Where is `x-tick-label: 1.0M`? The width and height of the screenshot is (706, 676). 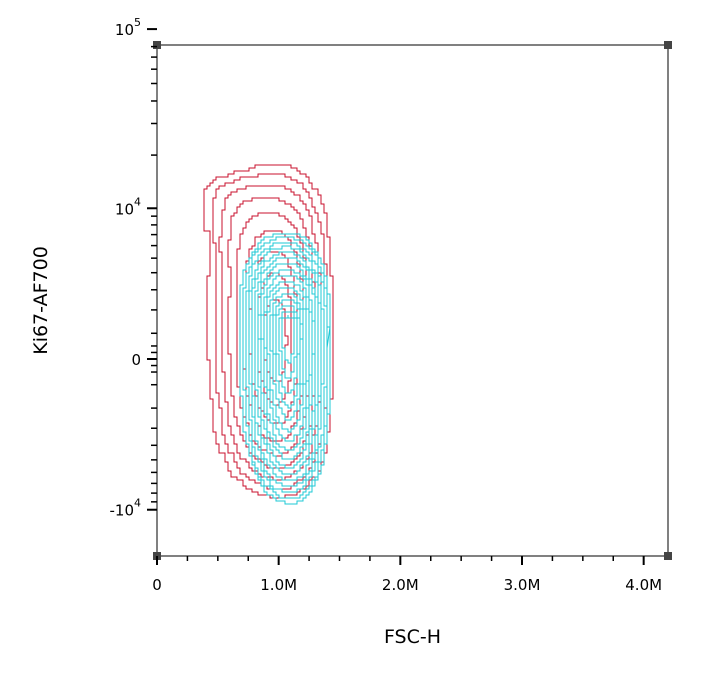
x-tick-label: 1.0M is located at coordinates (278, 585).